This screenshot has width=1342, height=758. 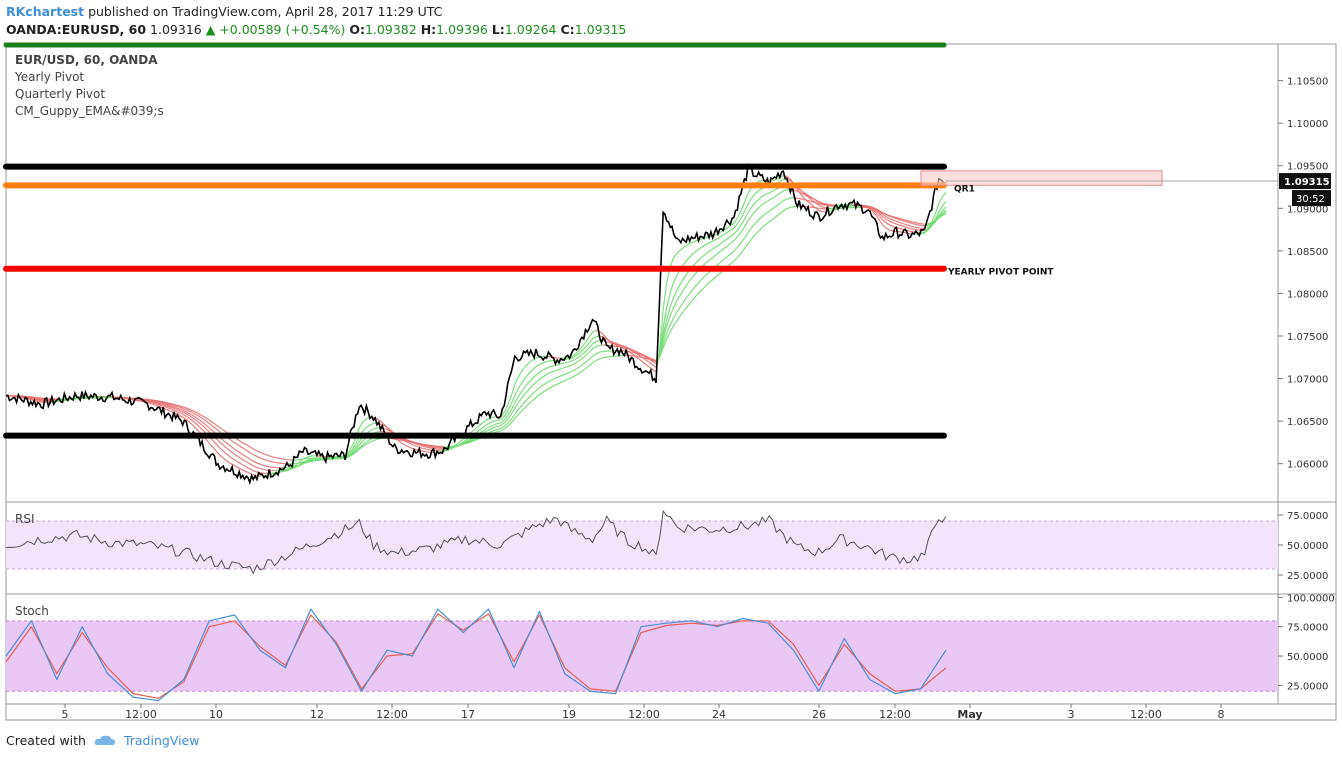 What do you see at coordinates (1307, 465) in the screenshot?
I see `price-tick-label: 1.06000` at bounding box center [1307, 465].